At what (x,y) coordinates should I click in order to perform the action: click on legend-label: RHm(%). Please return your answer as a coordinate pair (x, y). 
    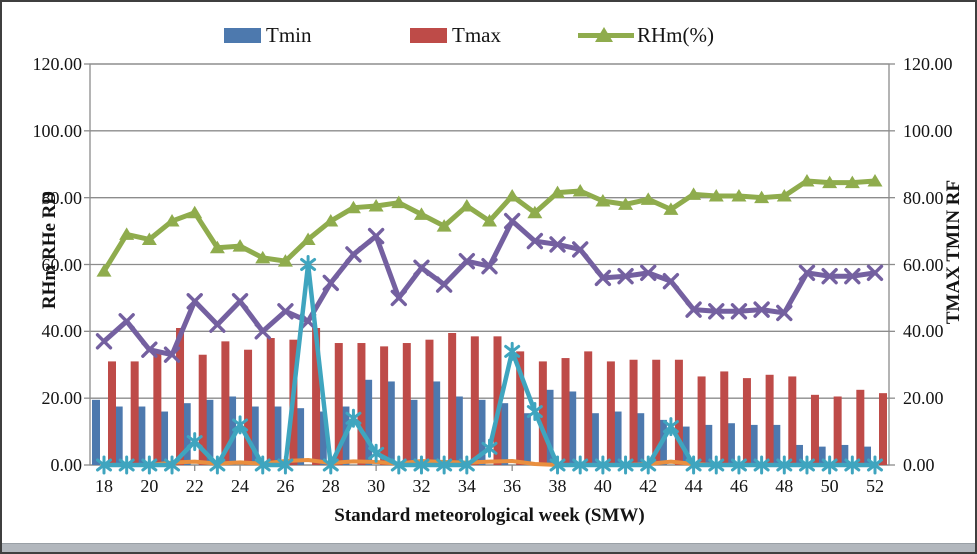
    Looking at the image, I should click on (675, 34).